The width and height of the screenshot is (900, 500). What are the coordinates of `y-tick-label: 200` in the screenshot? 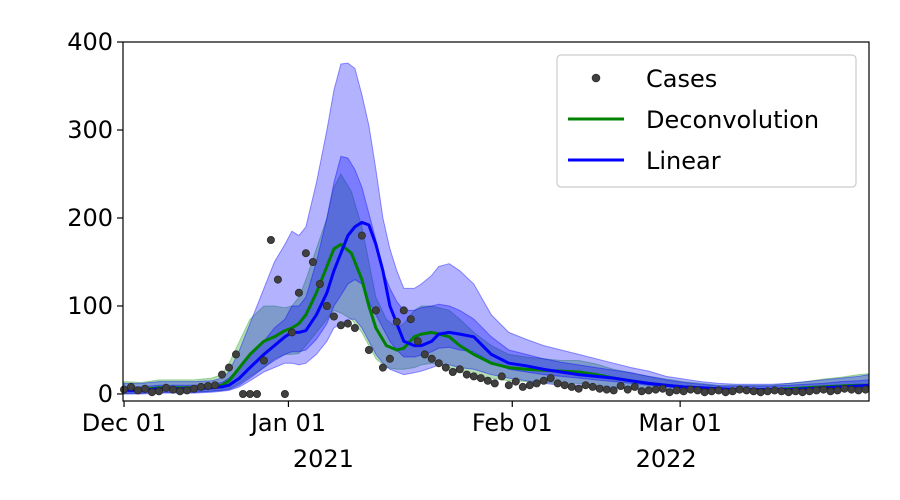 It's located at (90, 218).